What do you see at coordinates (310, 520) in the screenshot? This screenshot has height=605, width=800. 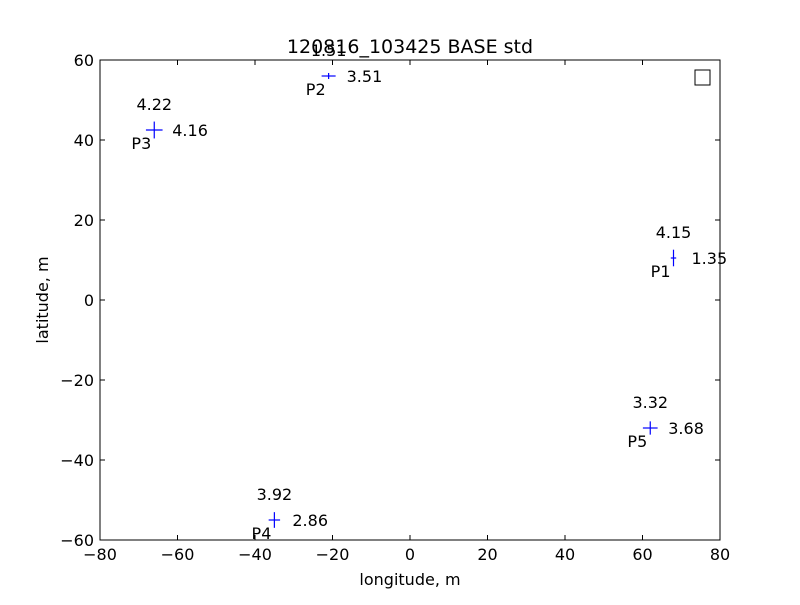 I see `point-std-x-label: 2.86` at bounding box center [310, 520].